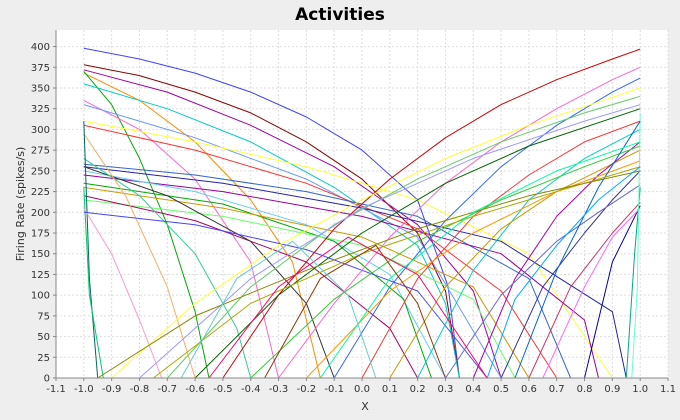 This screenshot has width=680, height=420. Describe the element at coordinates (40, 213) in the screenshot. I see `y-tick-label: 200` at that location.